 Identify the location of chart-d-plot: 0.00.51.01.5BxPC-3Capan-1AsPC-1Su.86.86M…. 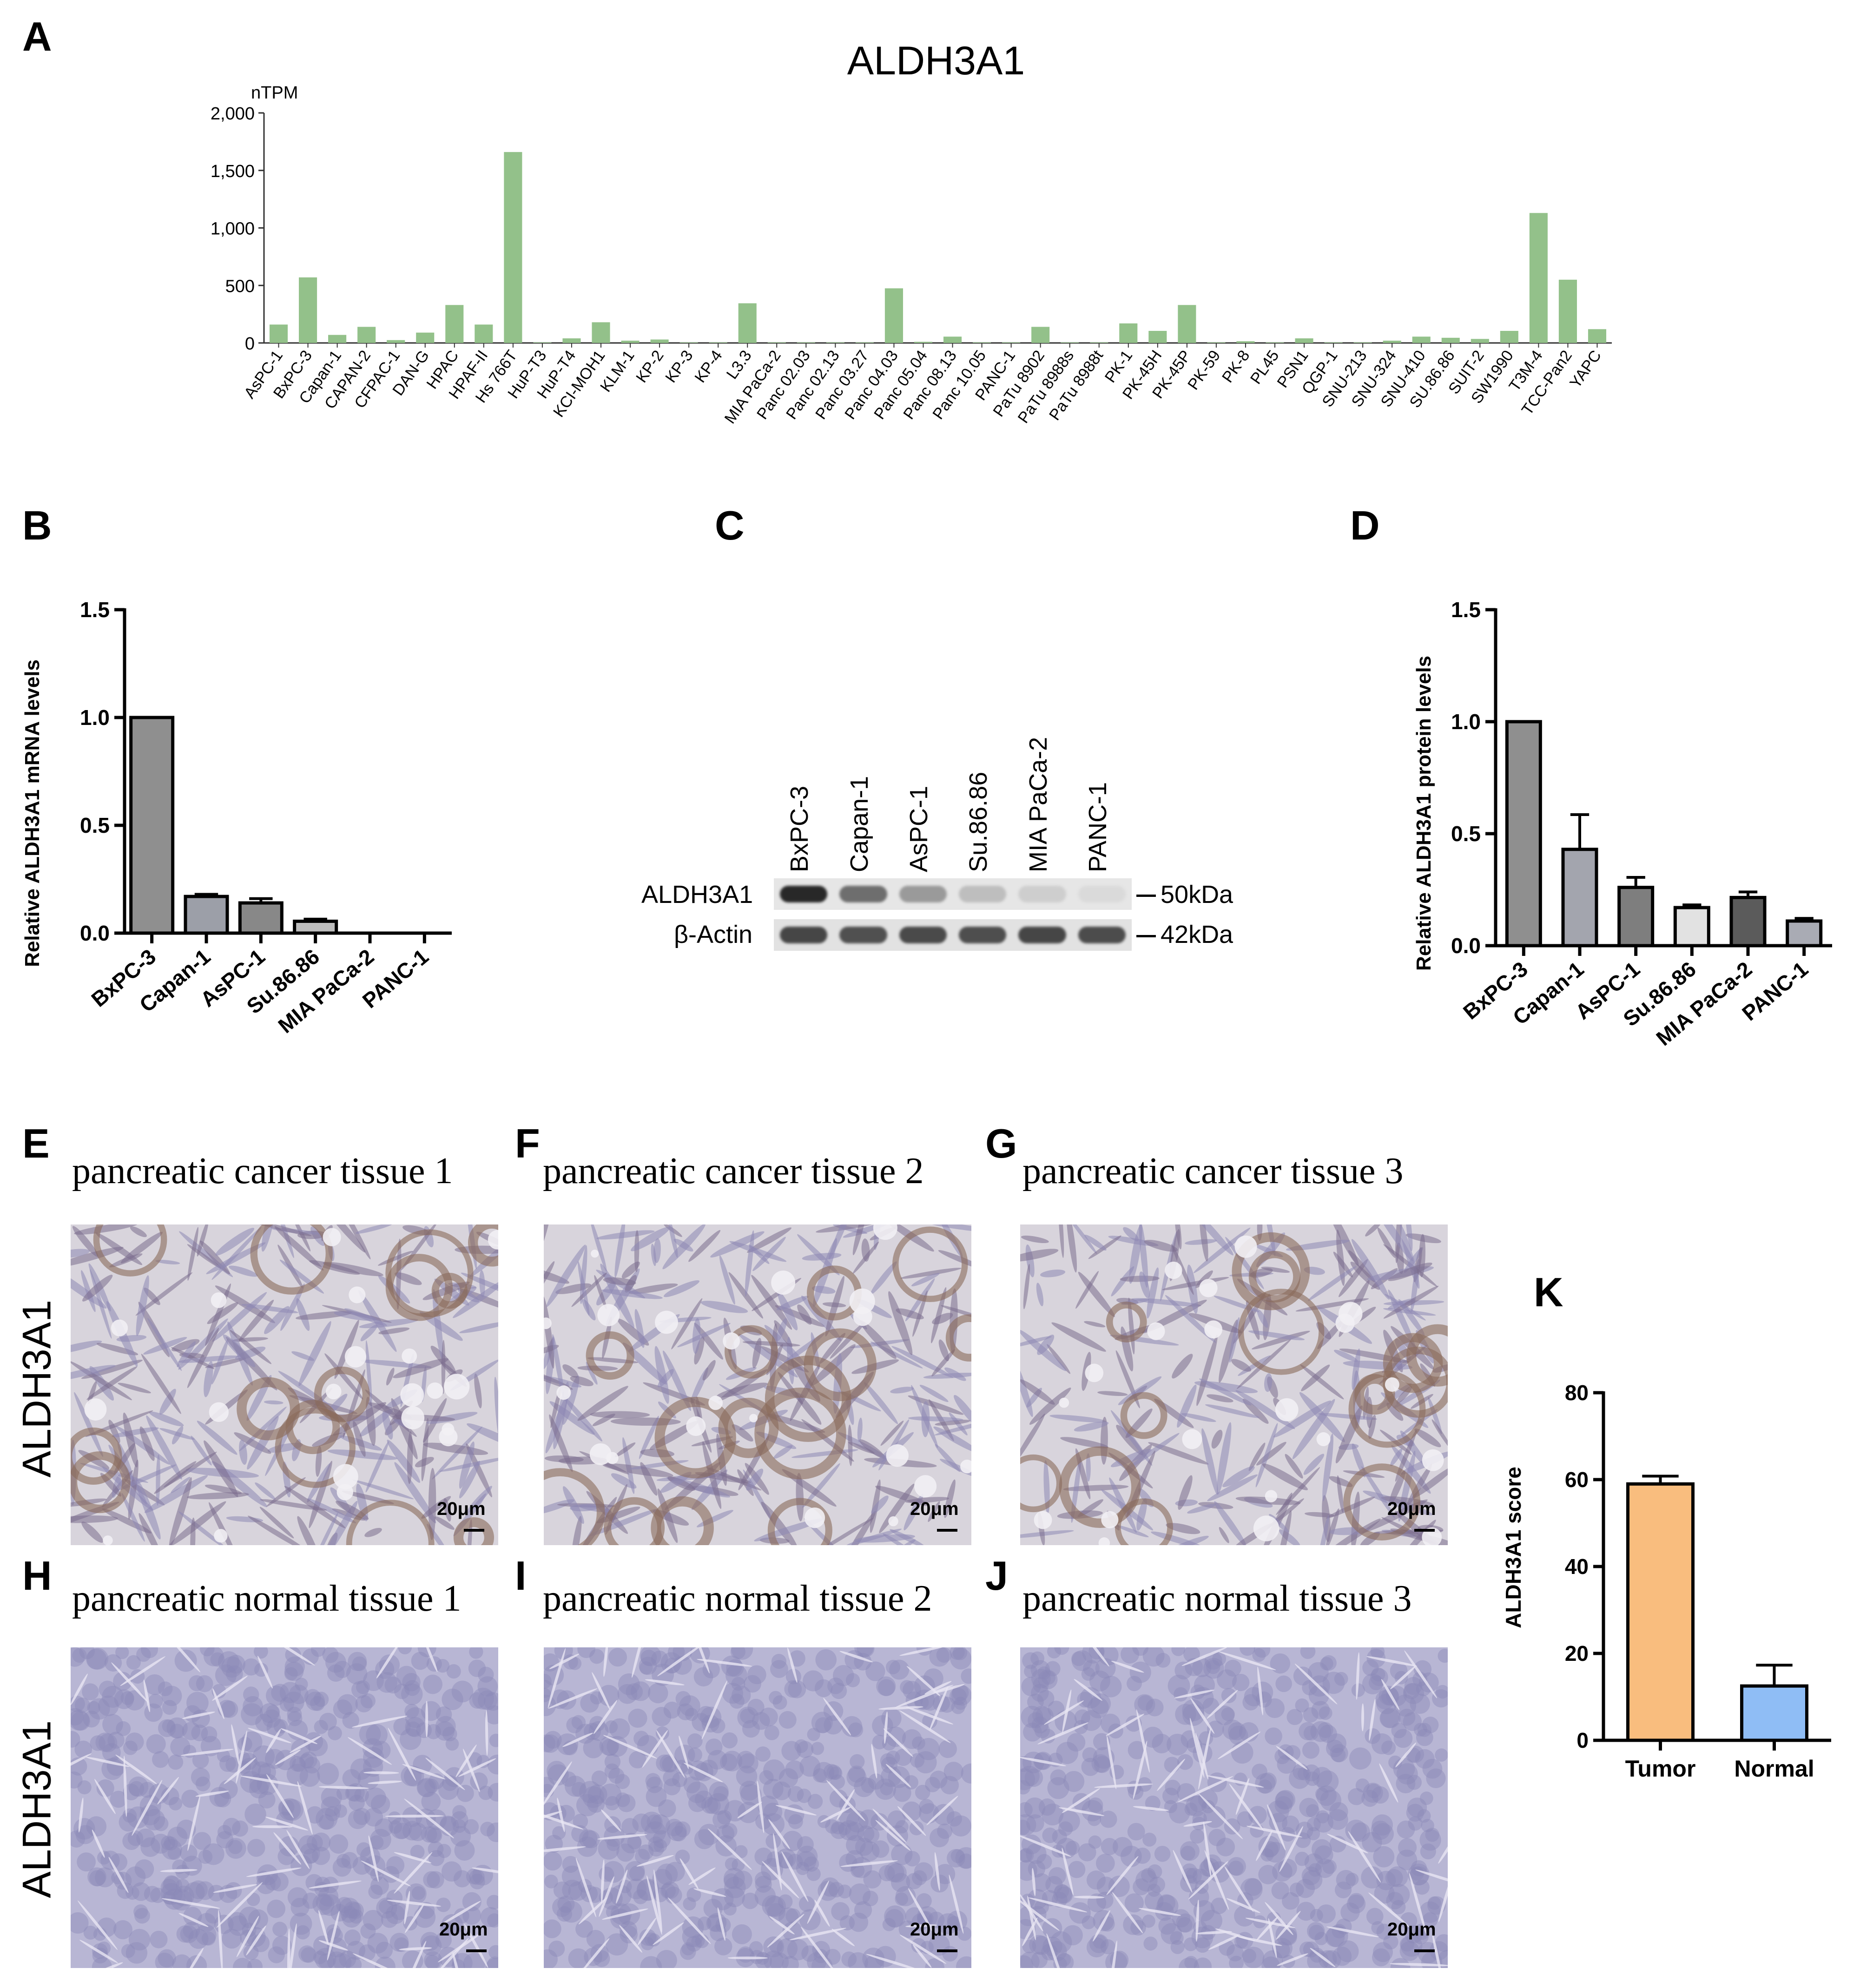
(1642, 824).